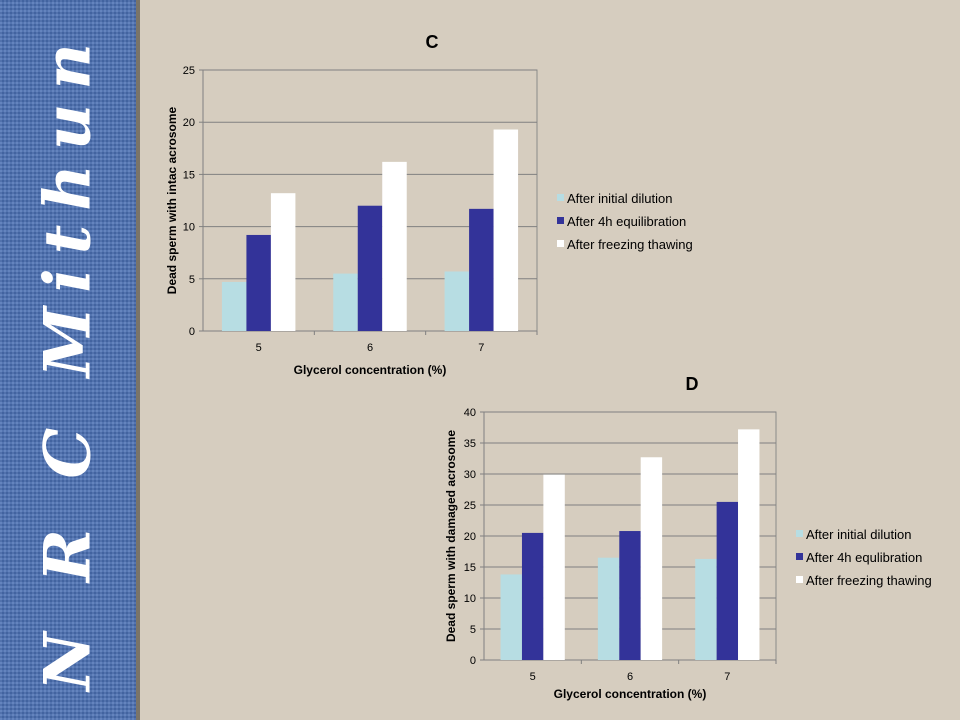  Describe the element at coordinates (172, 200) in the screenshot. I see `chart-c-y-axis-label: Dead sperm with intac acrosome` at that location.